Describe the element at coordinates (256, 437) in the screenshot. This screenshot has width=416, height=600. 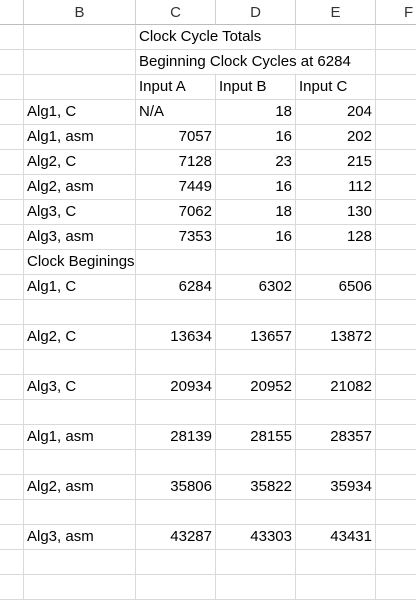
I see `cell-d: 28155` at that location.